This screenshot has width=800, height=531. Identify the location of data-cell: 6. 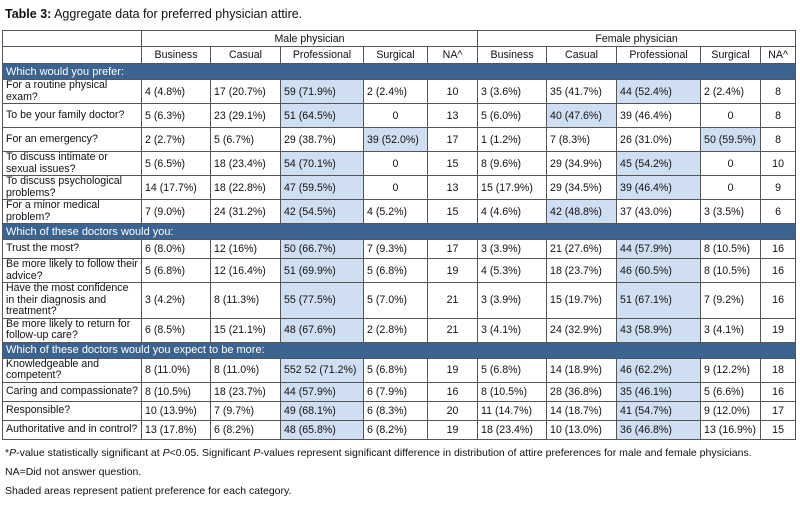
(778, 211).